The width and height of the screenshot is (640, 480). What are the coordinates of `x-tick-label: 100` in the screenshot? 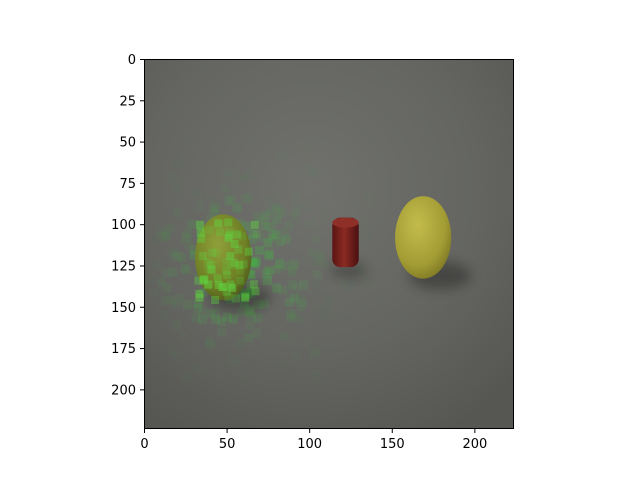 It's located at (309, 444).